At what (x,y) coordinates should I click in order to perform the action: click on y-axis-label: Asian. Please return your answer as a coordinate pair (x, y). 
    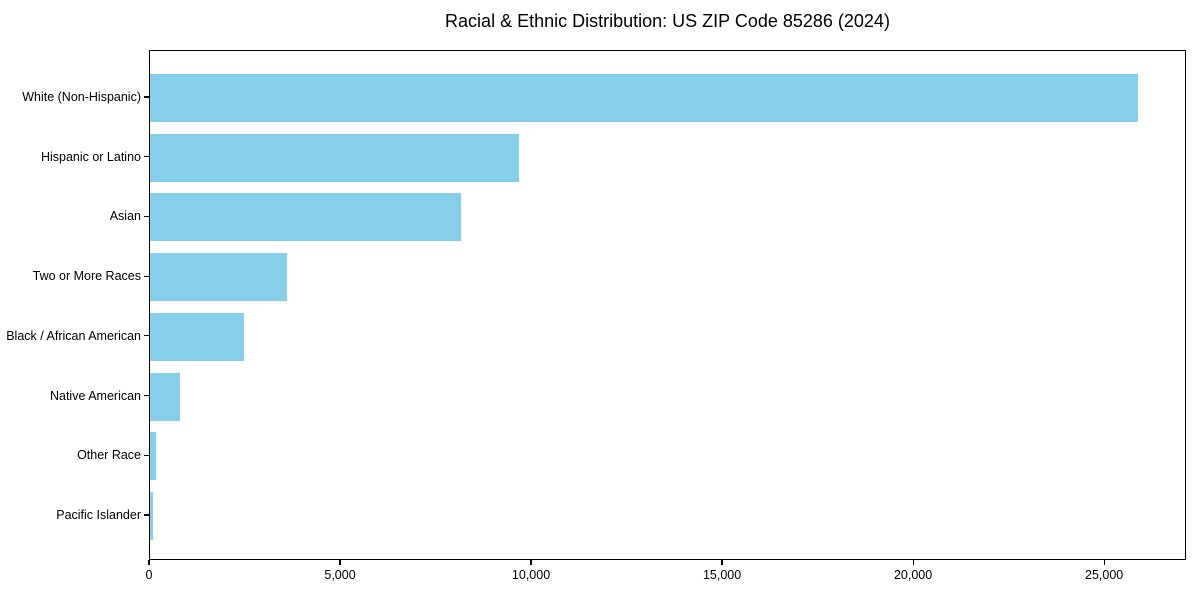
    Looking at the image, I should click on (125, 216).